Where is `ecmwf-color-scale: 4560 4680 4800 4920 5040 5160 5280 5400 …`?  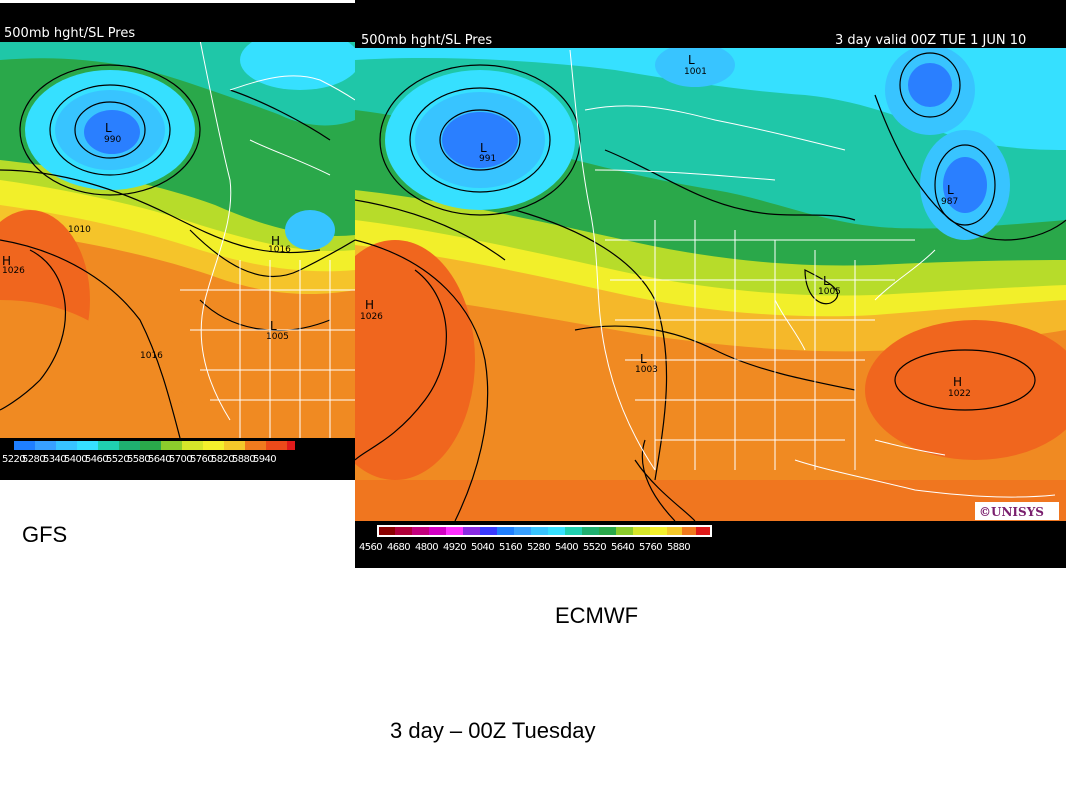
ecmwf-color-scale: 4560 4680 4800 4920 5040 5160 5280 5400 … is located at coordinates (535, 539).